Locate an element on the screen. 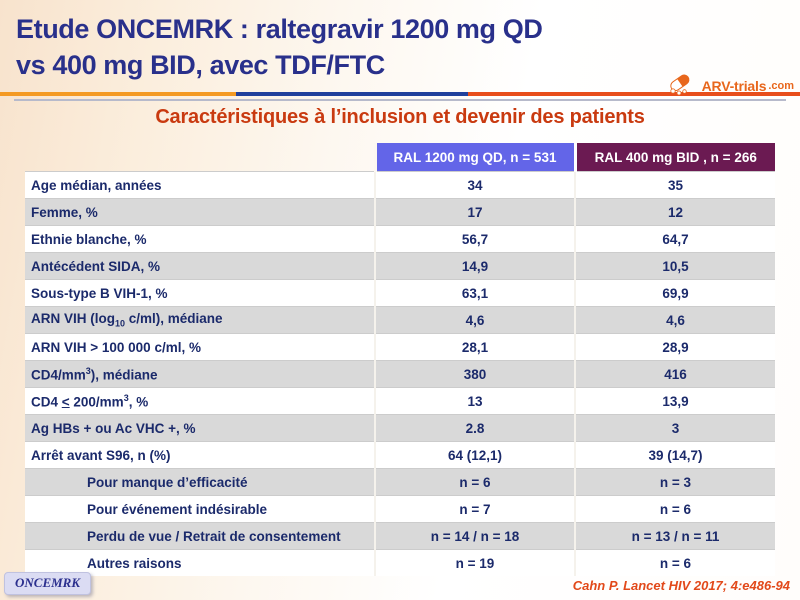 Image resolution: width=800 pixels, height=600 pixels. row-label: Pour événement indésirable is located at coordinates (200, 509).